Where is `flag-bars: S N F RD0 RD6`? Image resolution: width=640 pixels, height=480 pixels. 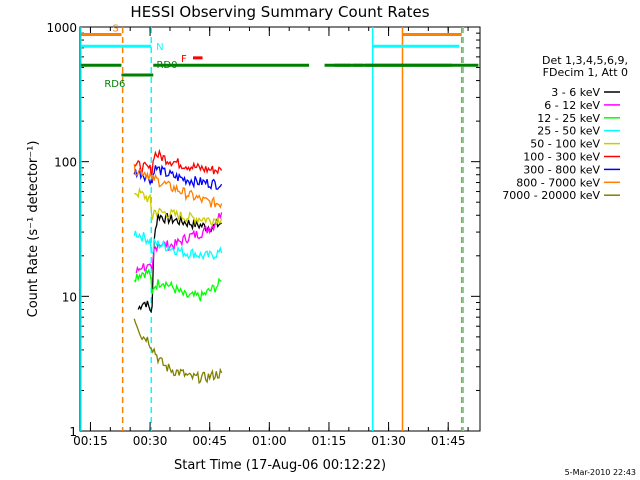 flag-bars: S N F RD0 RD6 is located at coordinates (279, 56).